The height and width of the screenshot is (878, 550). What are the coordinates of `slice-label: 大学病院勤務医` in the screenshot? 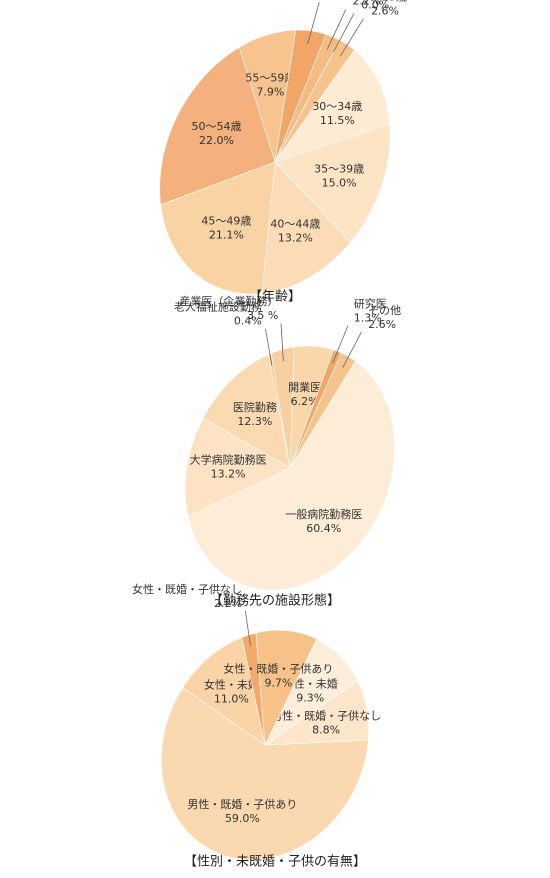 It's located at (228, 460).